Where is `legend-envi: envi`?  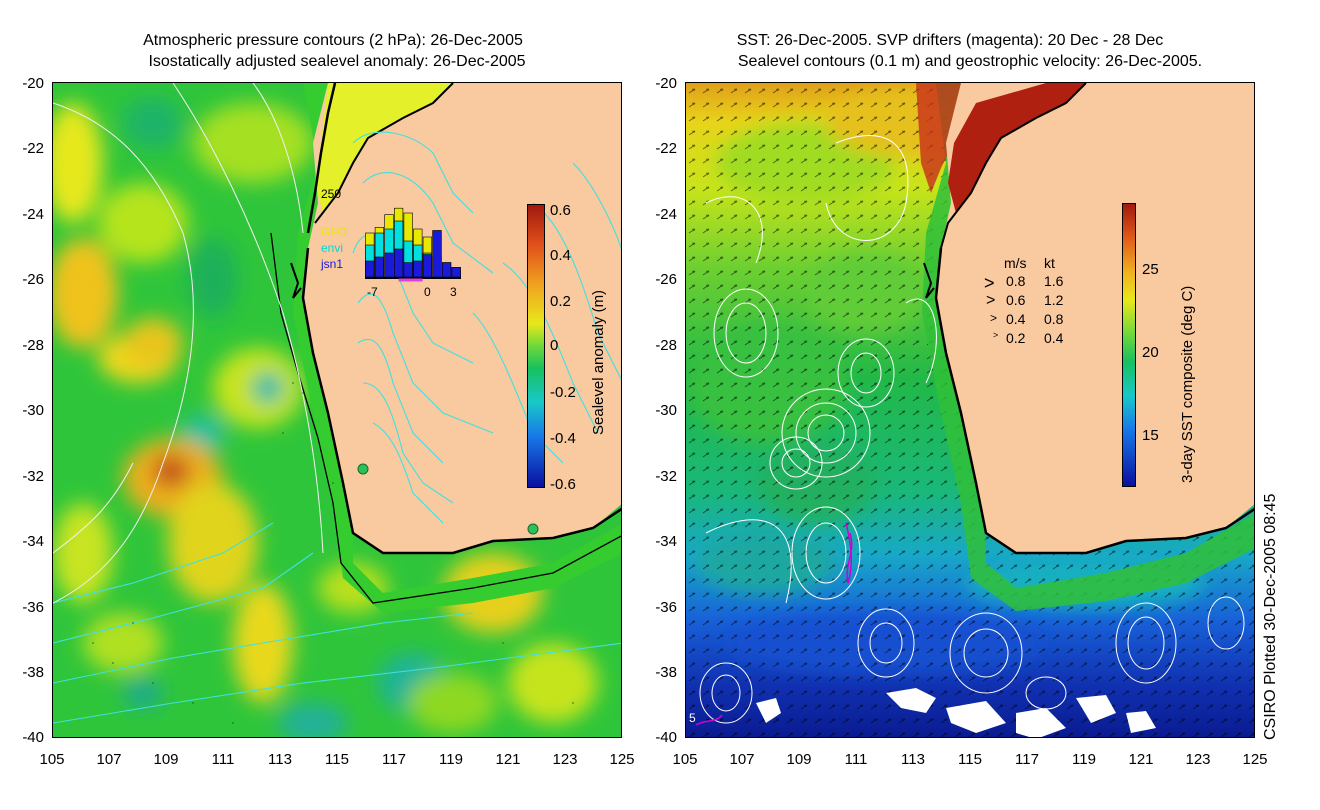
legend-envi: envi is located at coordinates (332, 248).